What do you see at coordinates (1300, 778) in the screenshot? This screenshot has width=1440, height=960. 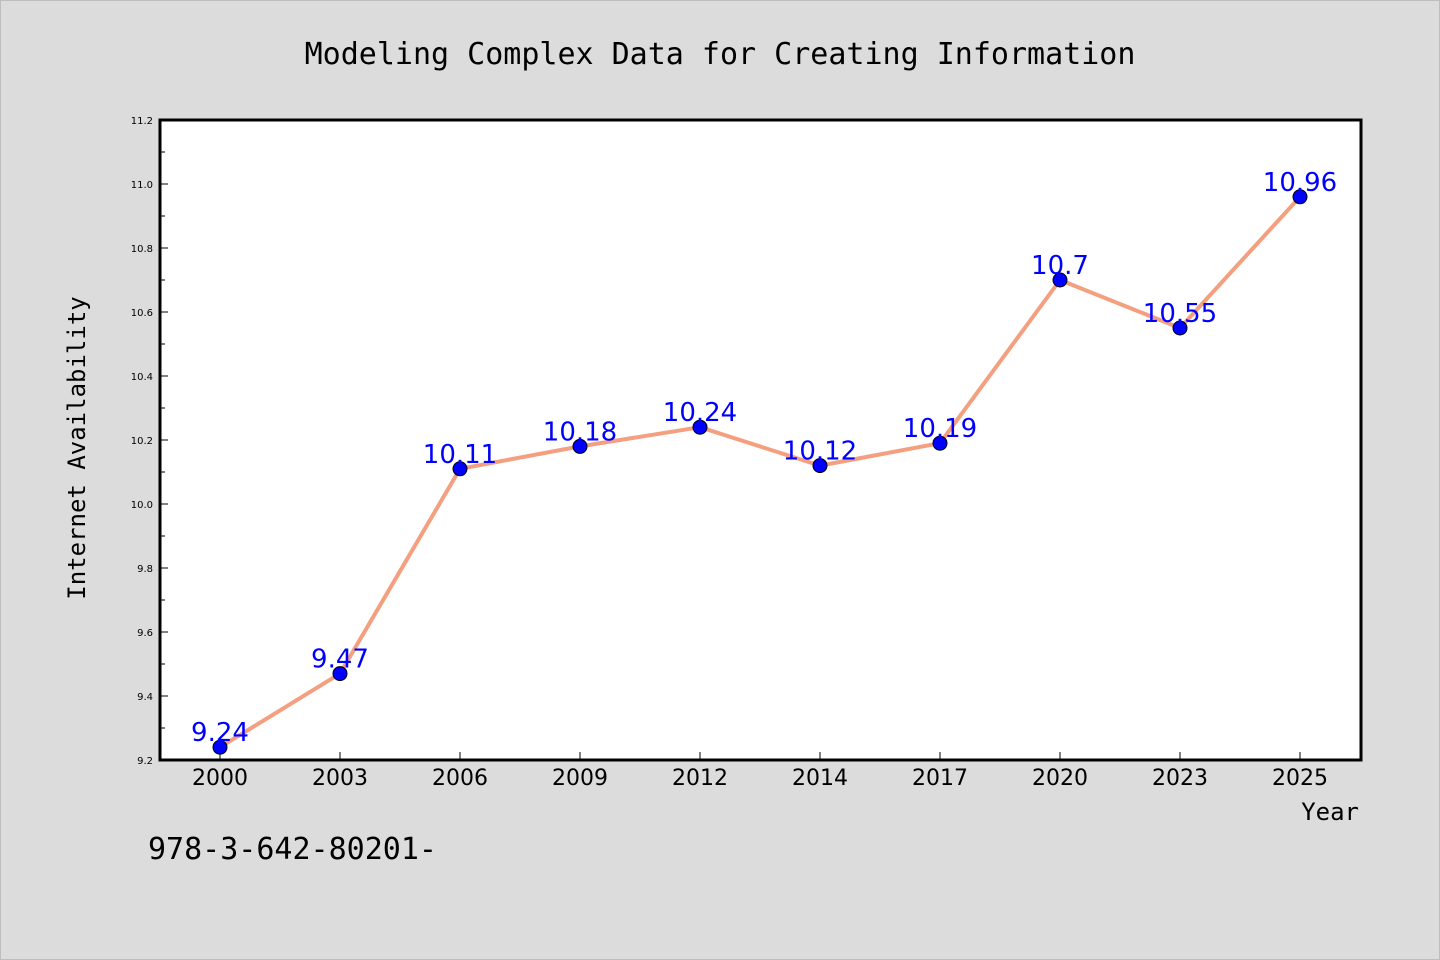 I see `x-tick-label: 2025` at bounding box center [1300, 778].